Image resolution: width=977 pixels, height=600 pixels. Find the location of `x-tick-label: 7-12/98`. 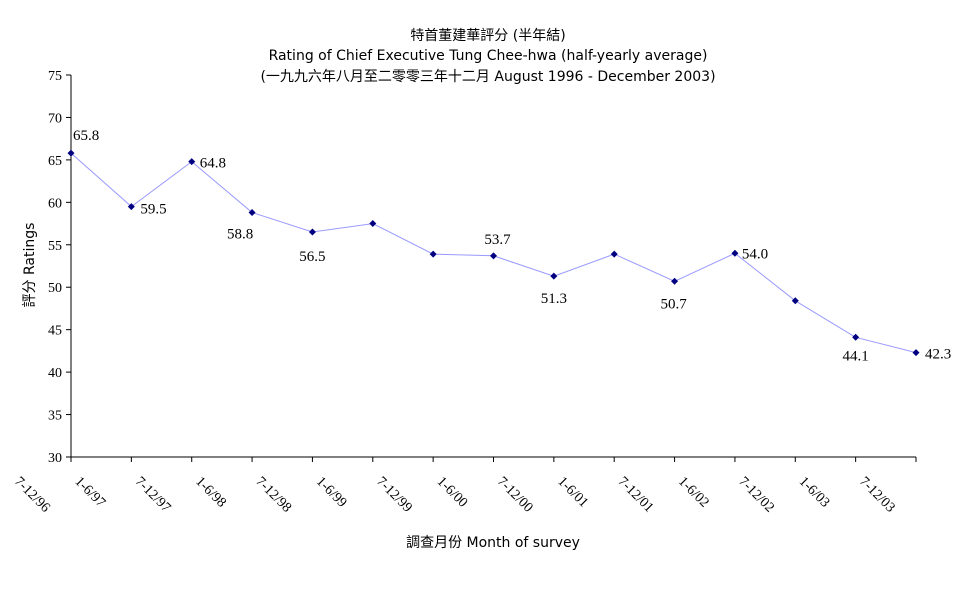

x-tick-label: 7-12/98 is located at coordinates (273, 494).